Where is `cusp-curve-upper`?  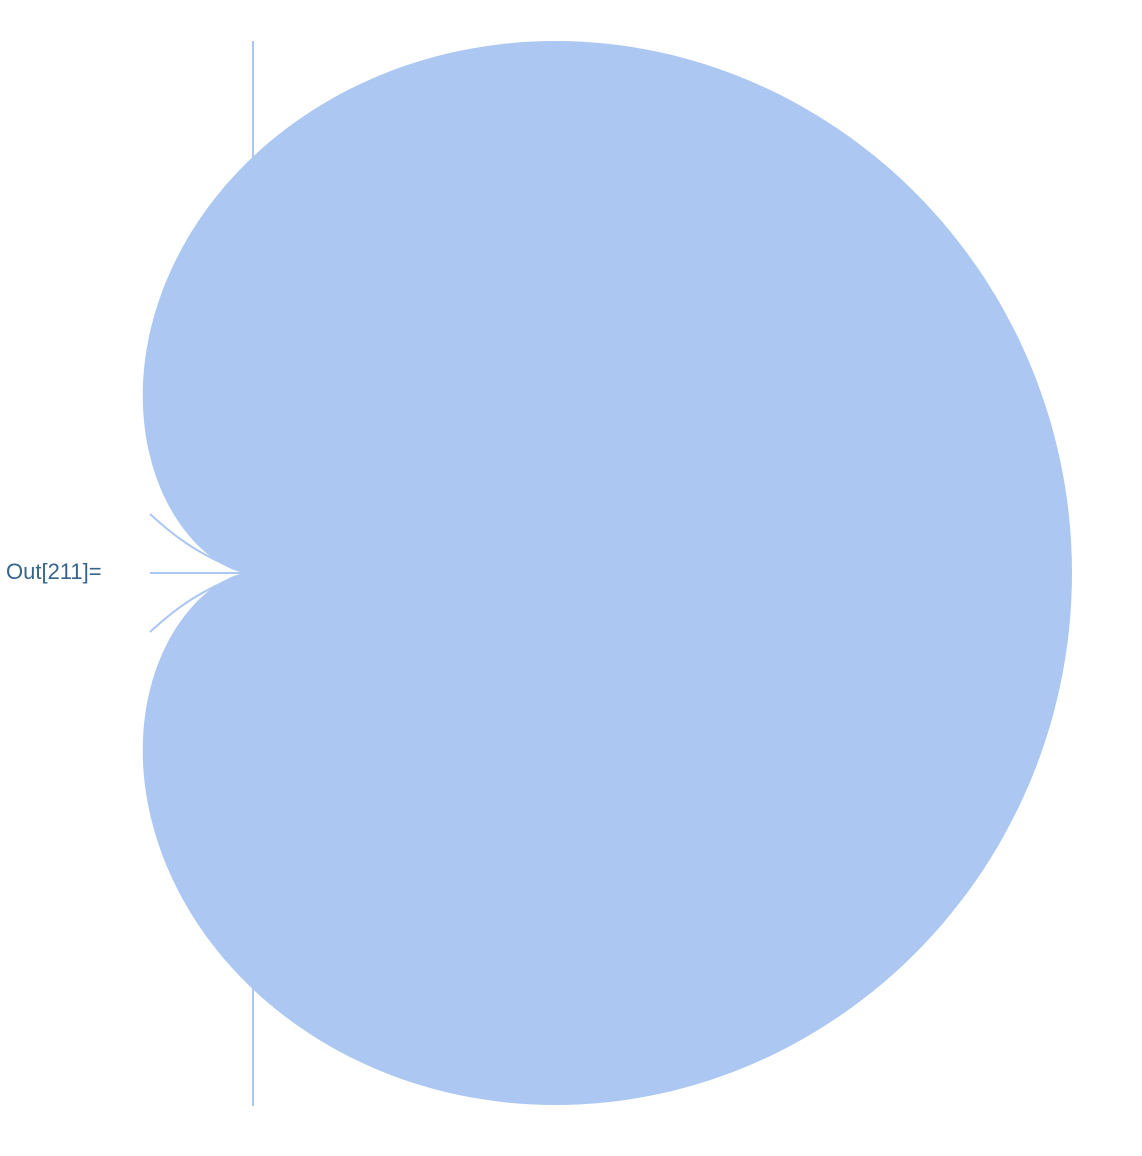
cusp-curve-upper is located at coordinates (198, 543).